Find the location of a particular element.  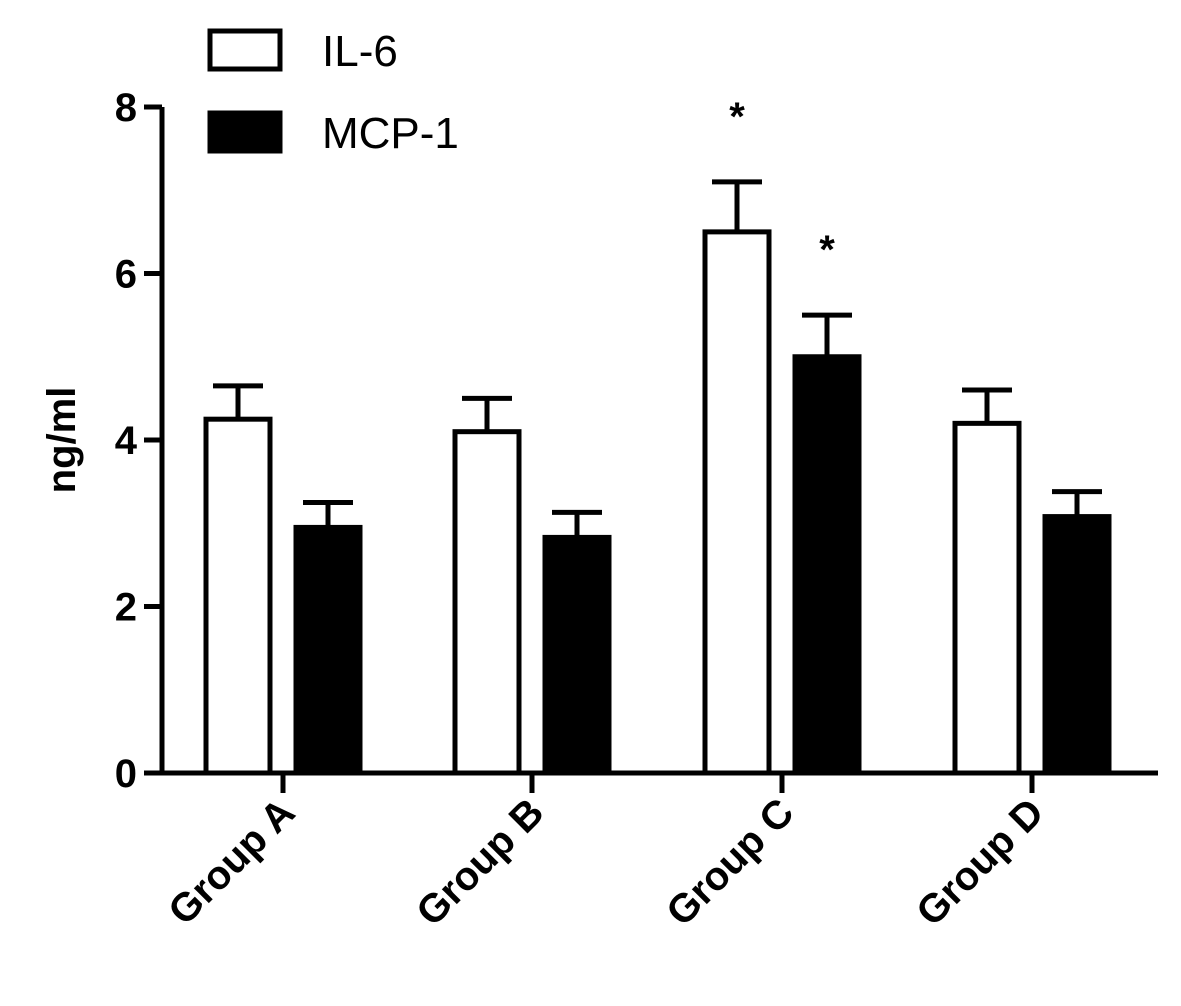

y-tick-label: 2 is located at coordinates (126, 608).